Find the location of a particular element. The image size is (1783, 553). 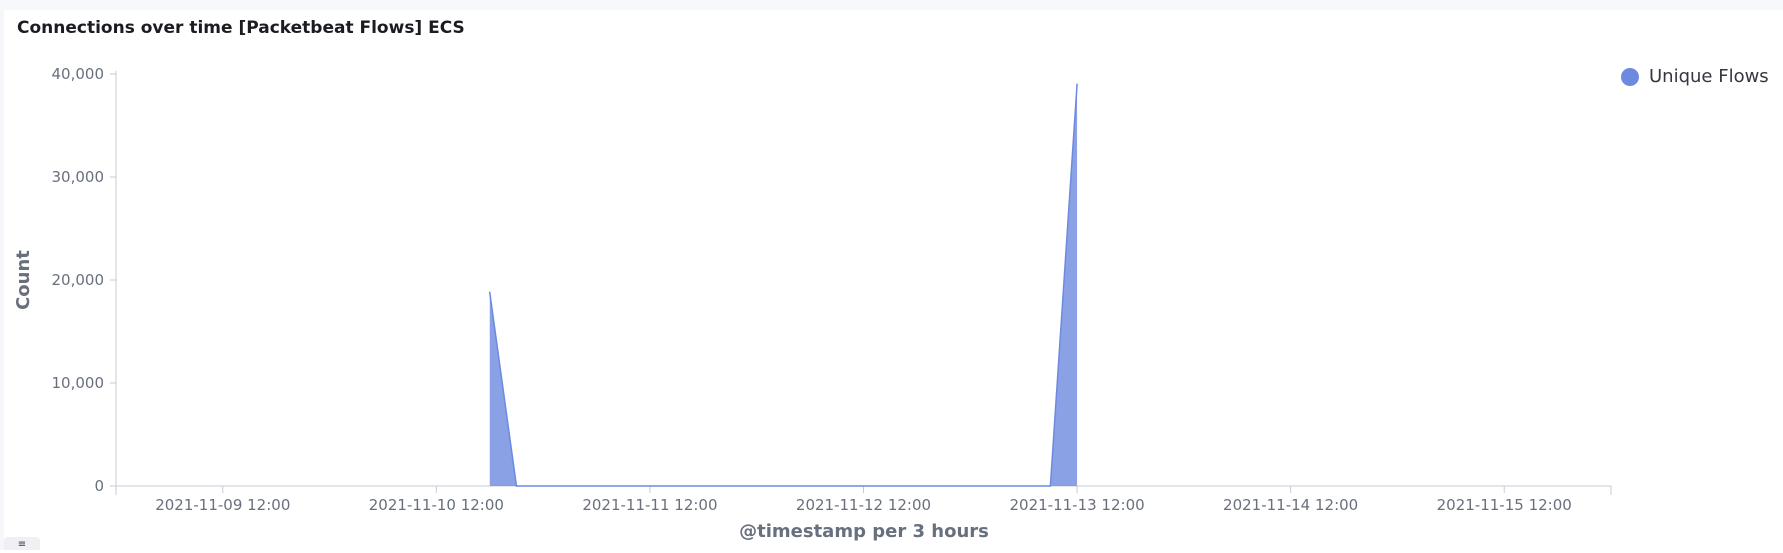

x-tick-label: 2021-11-13 12:00 is located at coordinates (1076, 505).